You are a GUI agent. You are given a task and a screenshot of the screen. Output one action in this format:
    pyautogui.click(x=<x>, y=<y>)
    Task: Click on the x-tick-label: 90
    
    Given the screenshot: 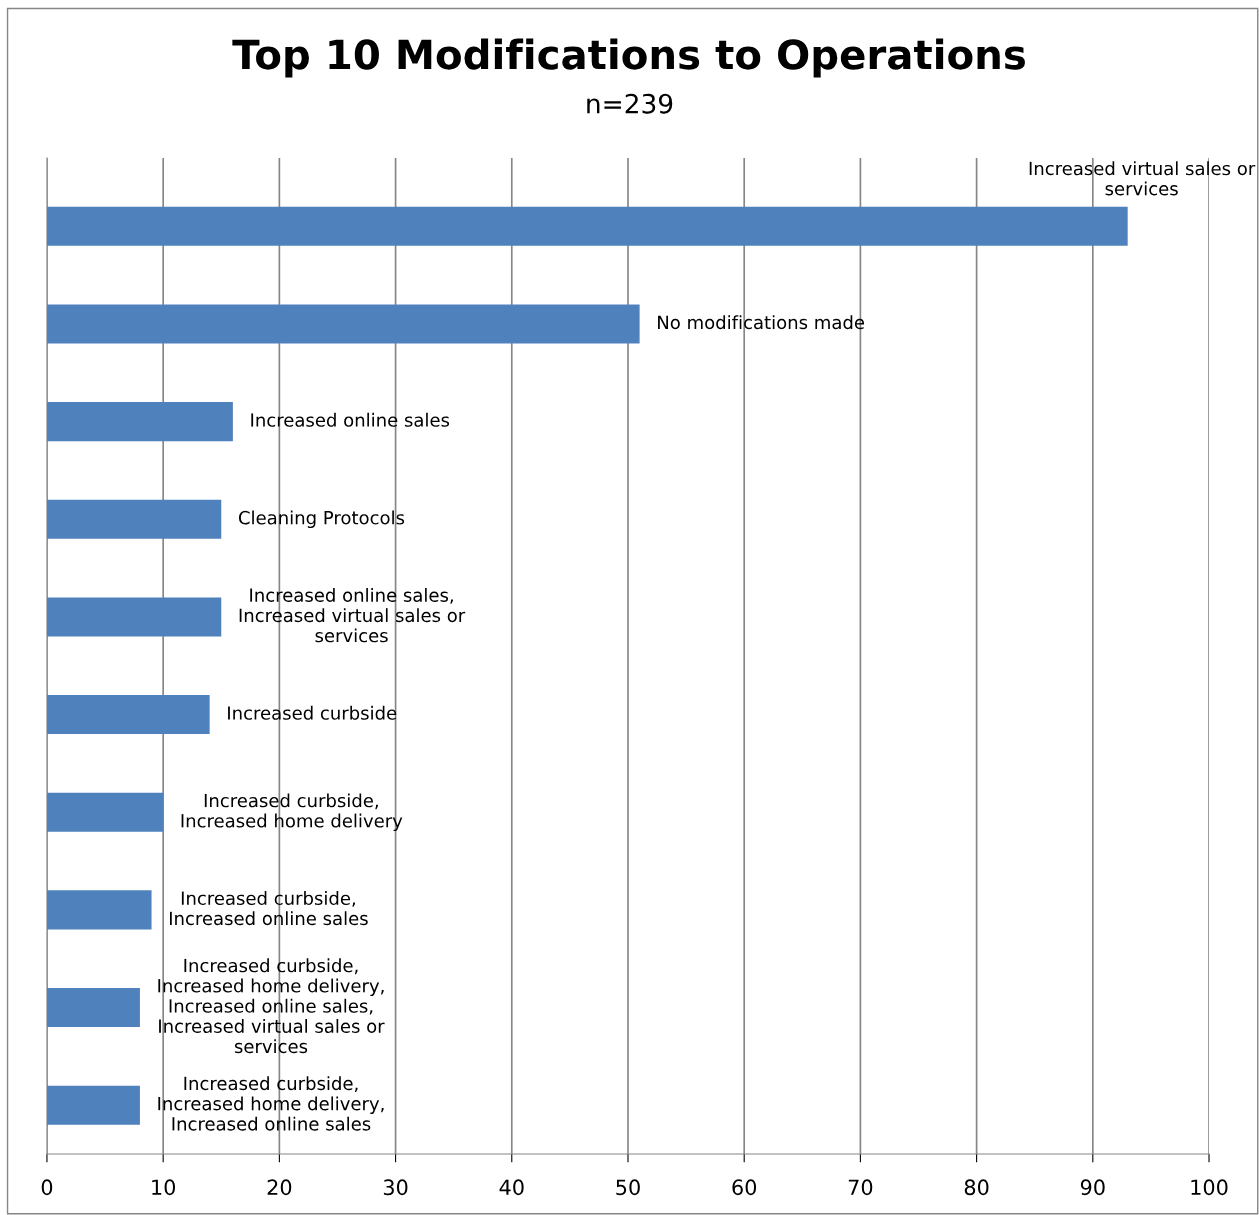 What is the action you would take?
    pyautogui.click(x=1092, y=1187)
    